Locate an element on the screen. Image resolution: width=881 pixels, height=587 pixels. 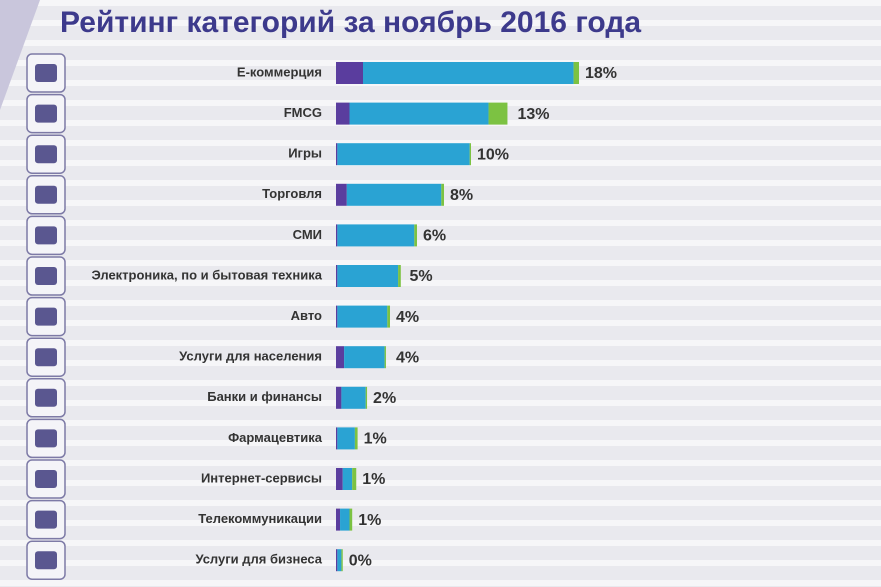
value-label: 0% is located at coordinates (360, 560).